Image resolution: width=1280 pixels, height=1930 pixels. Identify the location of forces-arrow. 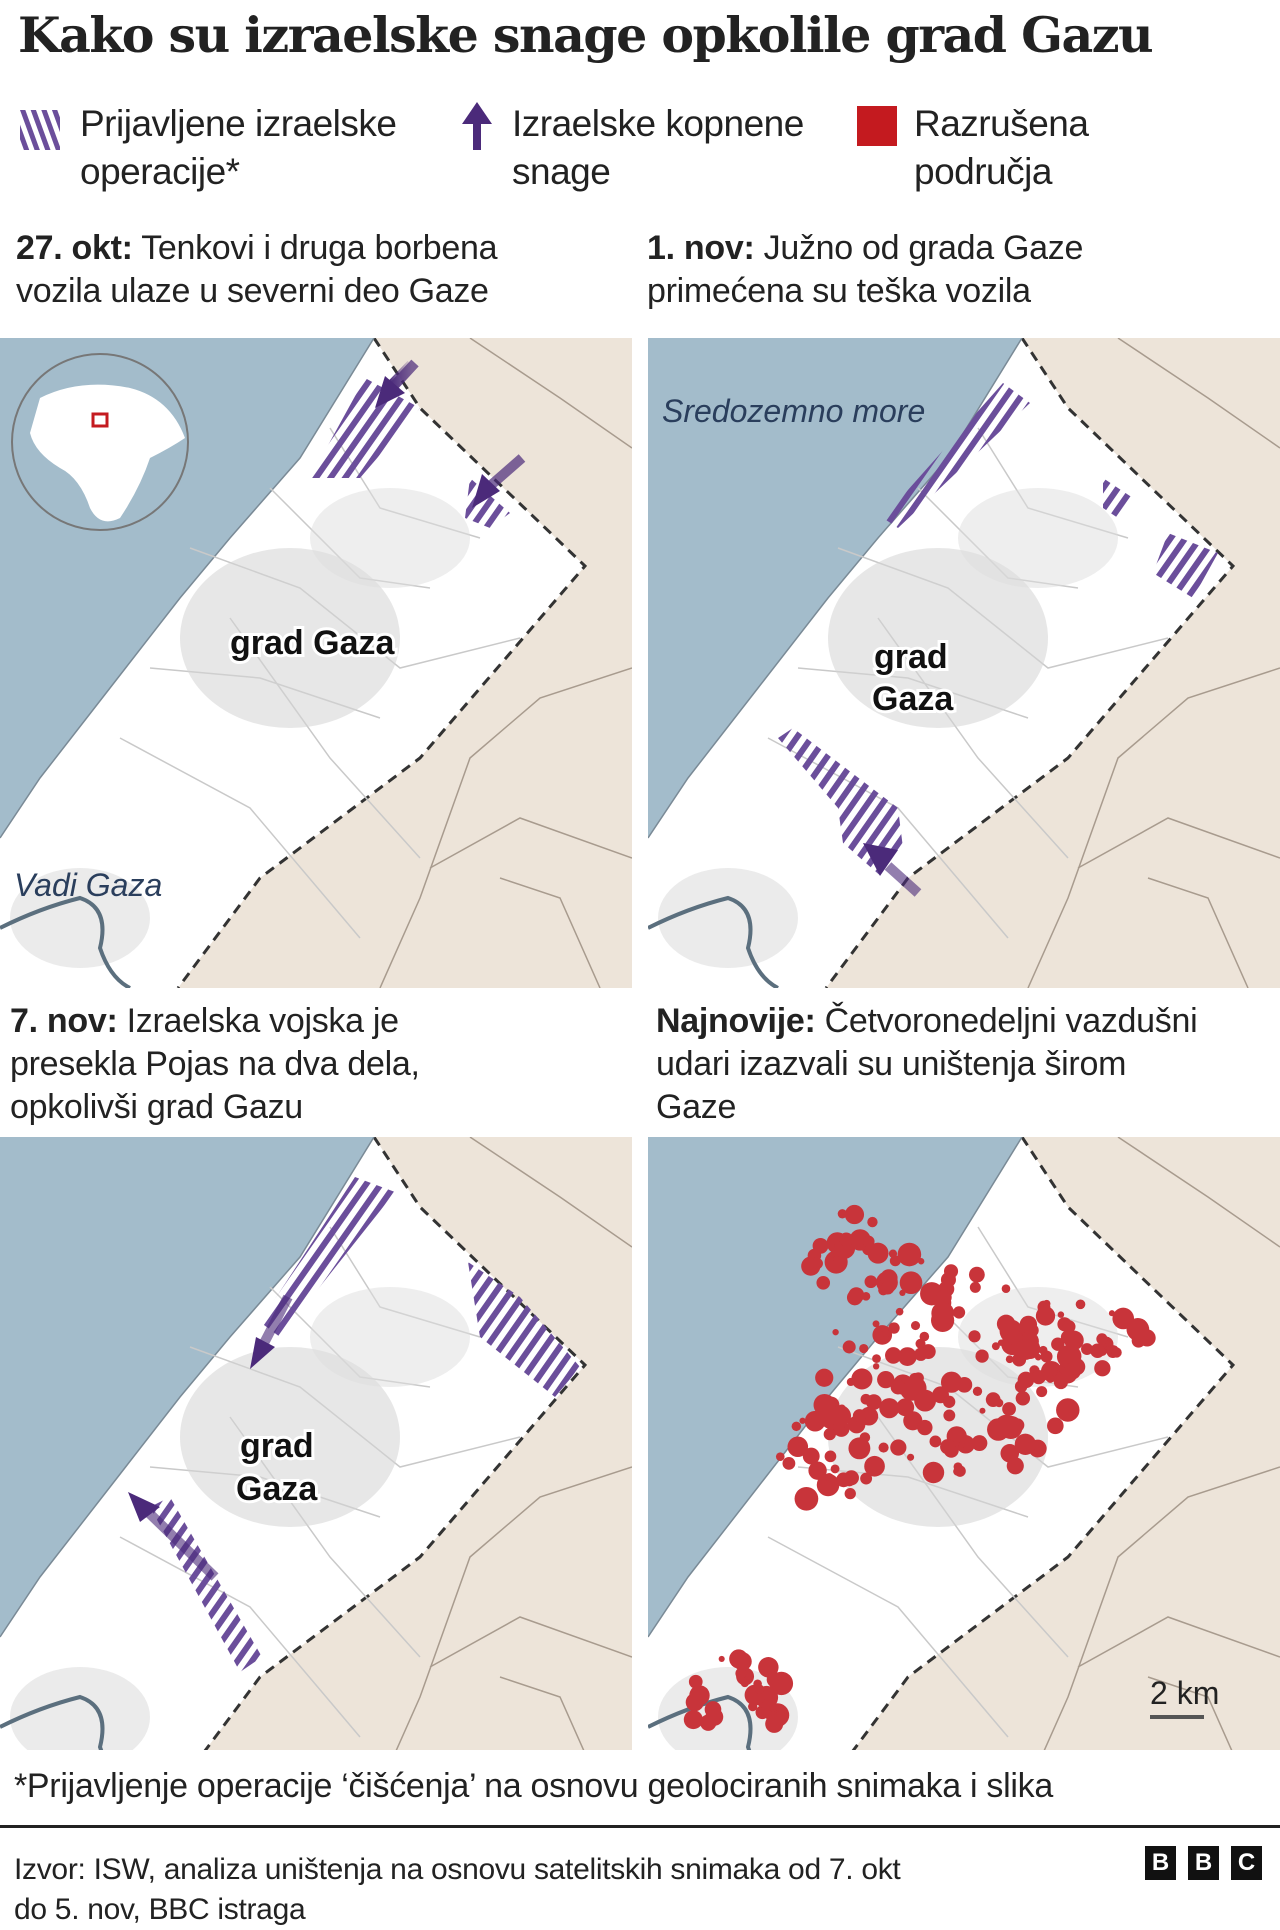
(892, 870).